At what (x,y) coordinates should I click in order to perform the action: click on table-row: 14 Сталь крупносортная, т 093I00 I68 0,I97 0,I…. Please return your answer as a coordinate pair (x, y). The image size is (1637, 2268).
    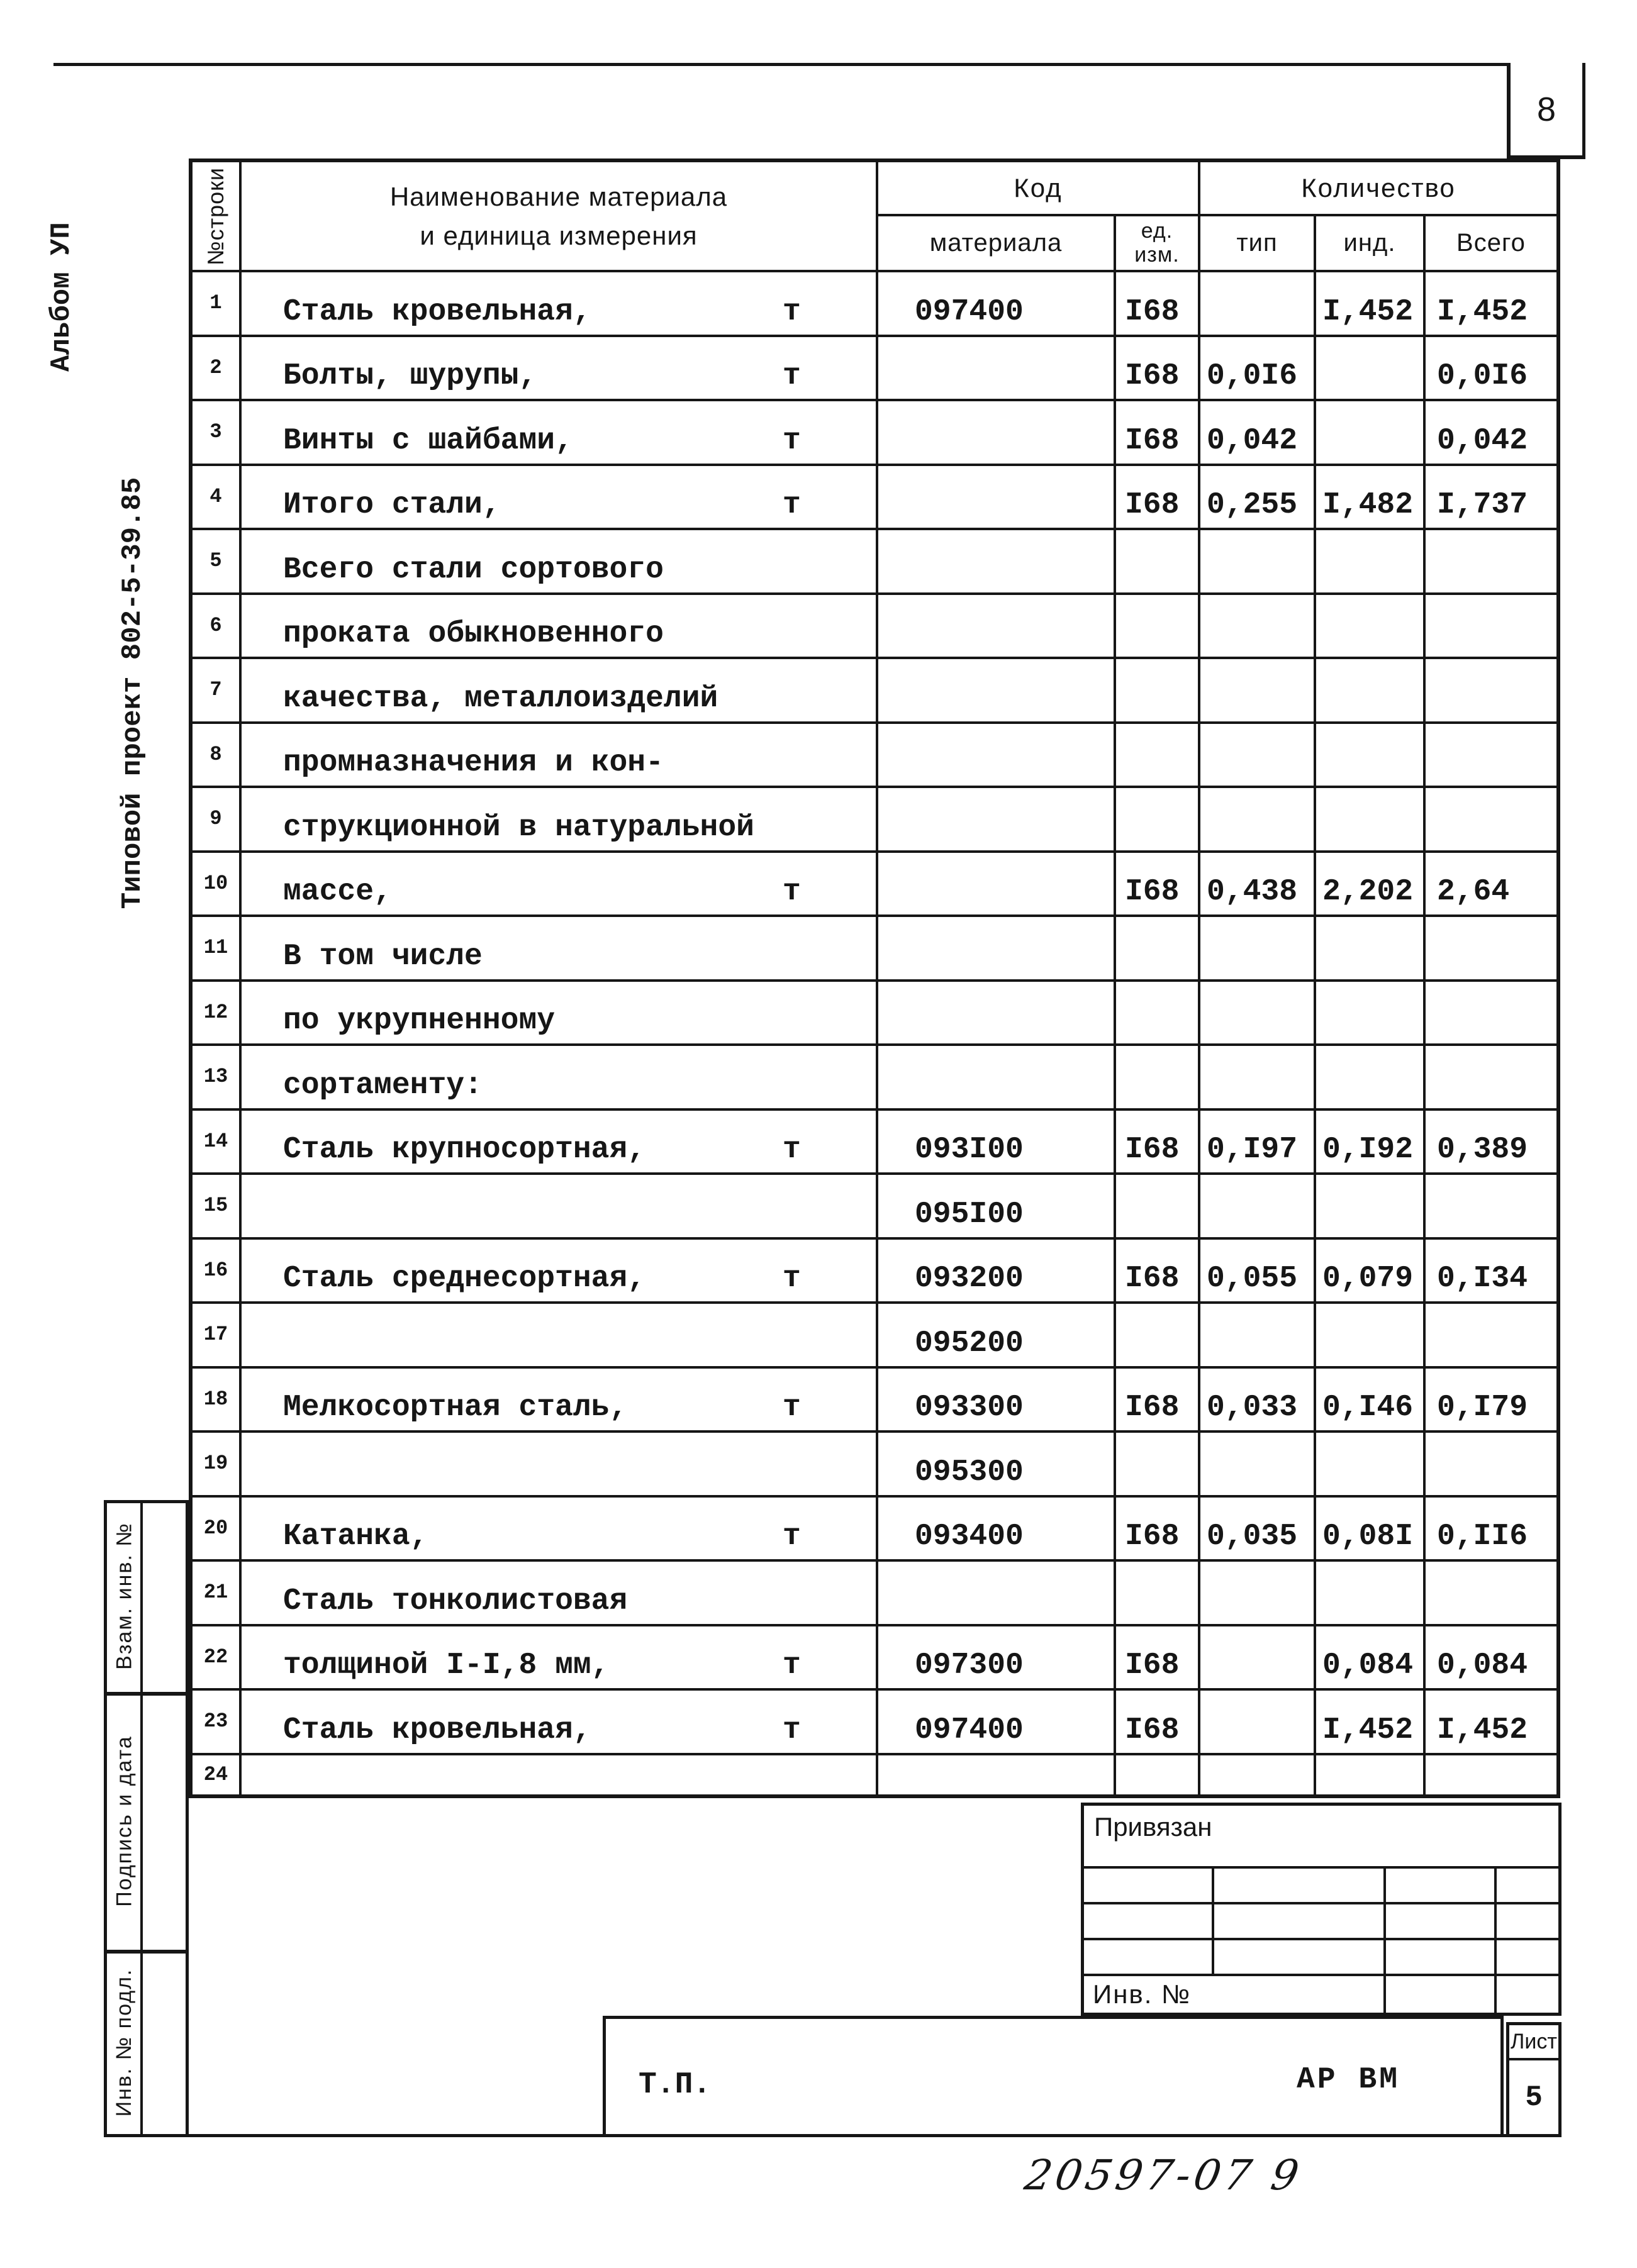
    Looking at the image, I should click on (874, 1140).